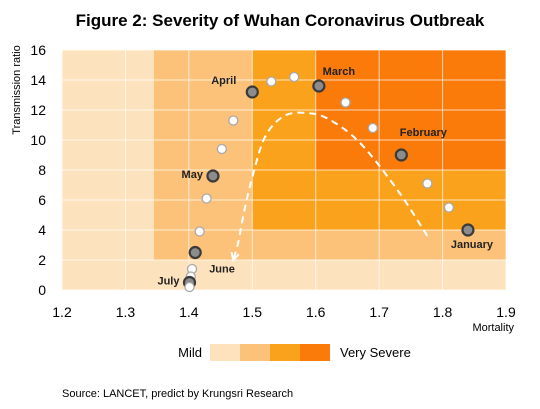  What do you see at coordinates (284, 312) in the screenshot?
I see `x-axis-ticks: 1.2 1.3 1.4 1.5 1.6 1.7 1.8 1.9` at bounding box center [284, 312].